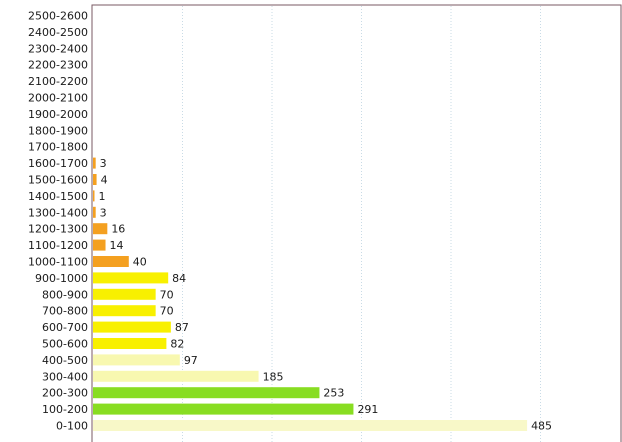  What do you see at coordinates (191, 360) in the screenshot?
I see `value-label: 97` at bounding box center [191, 360].